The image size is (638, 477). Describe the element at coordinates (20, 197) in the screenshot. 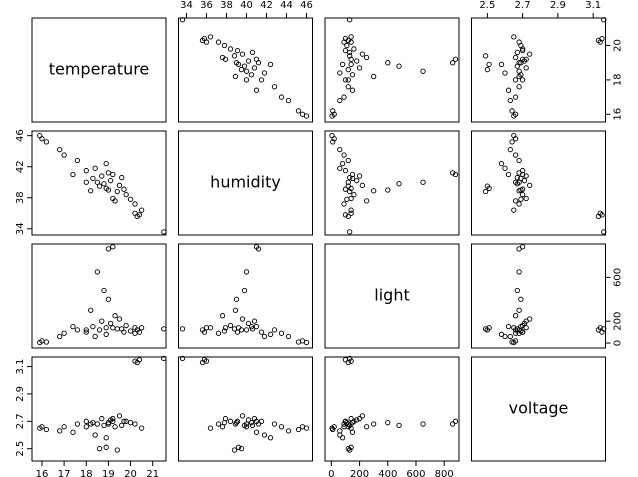

I see `y-tick-label: 38` at that location.